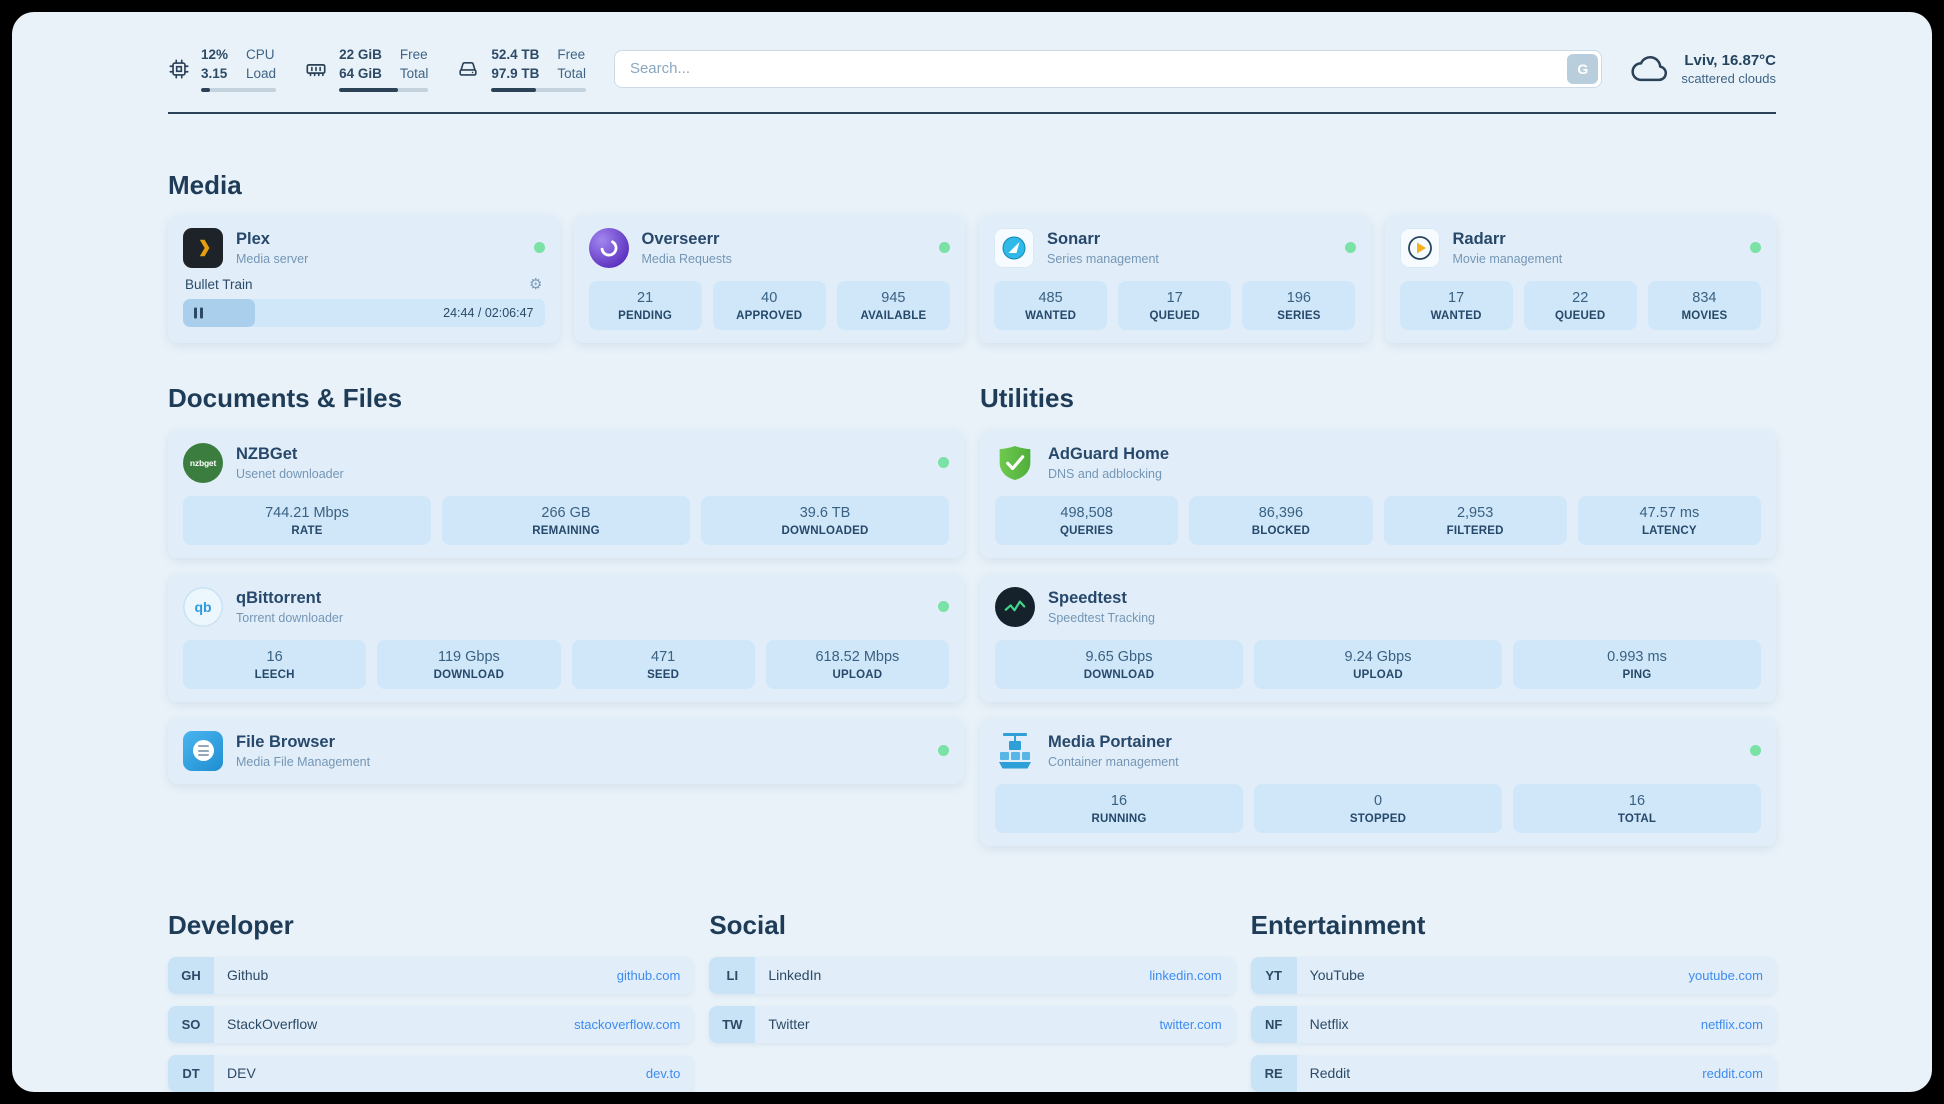 Image resolution: width=1944 pixels, height=1104 pixels. I want to click on cpu-icon, so click(179, 69).